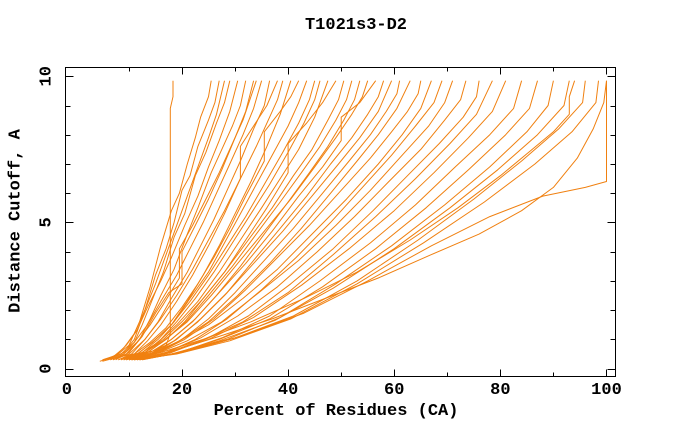 Image resolution: width=680 pixels, height=440 pixels. I want to click on y-axis-title: Distance Cutoff, A, so click(16, 221).